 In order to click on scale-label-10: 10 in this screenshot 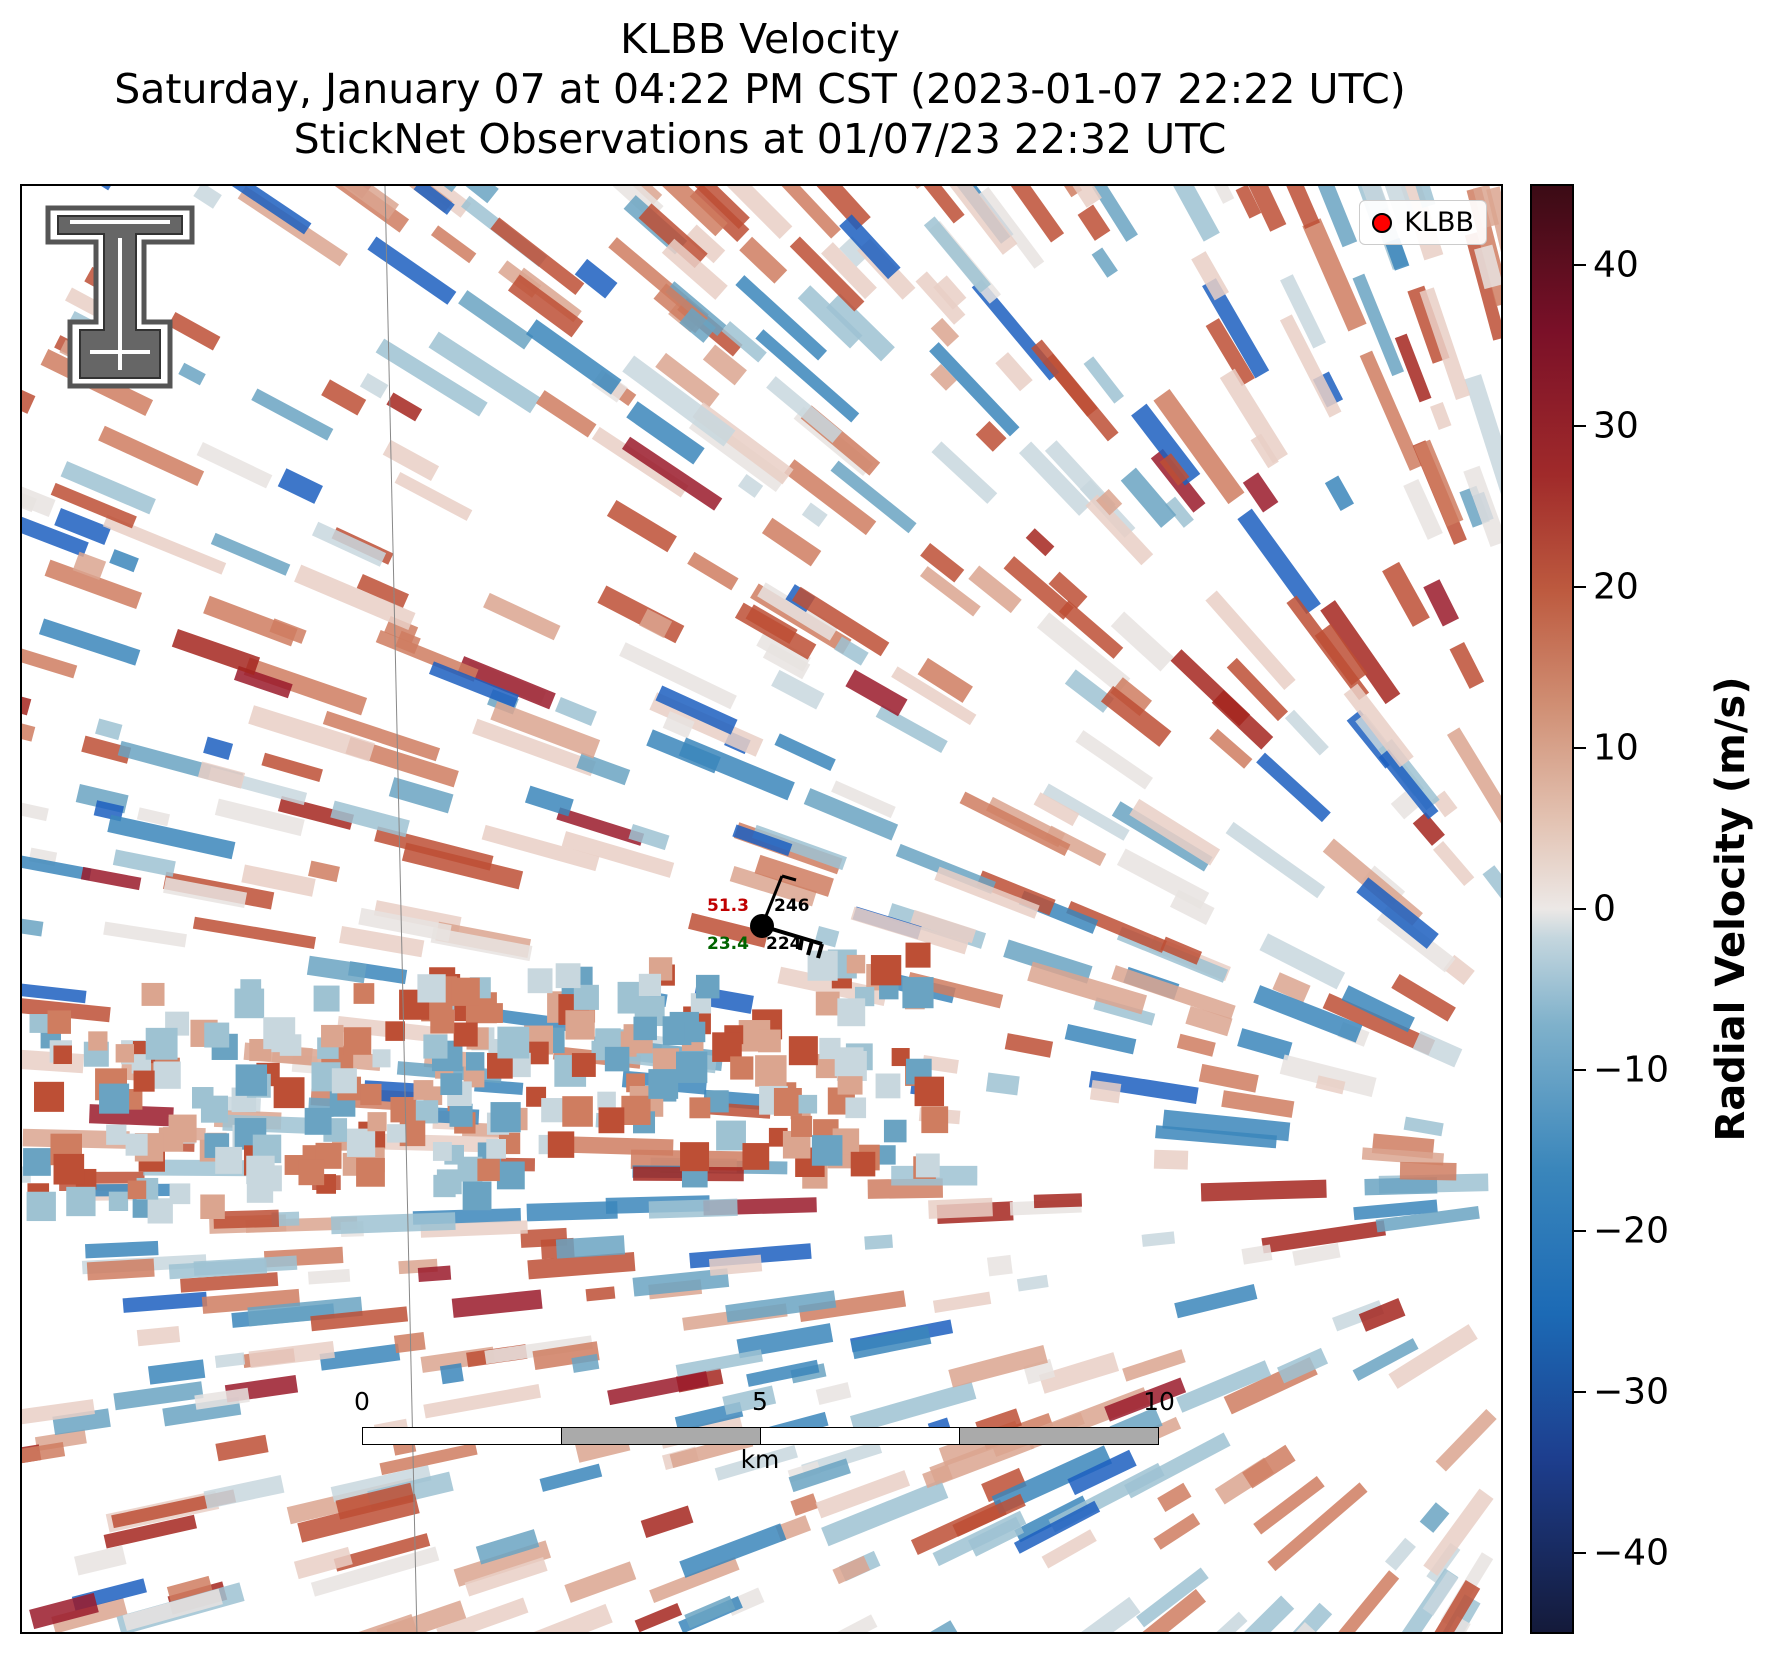, I will do `click(1159, 1401)`.